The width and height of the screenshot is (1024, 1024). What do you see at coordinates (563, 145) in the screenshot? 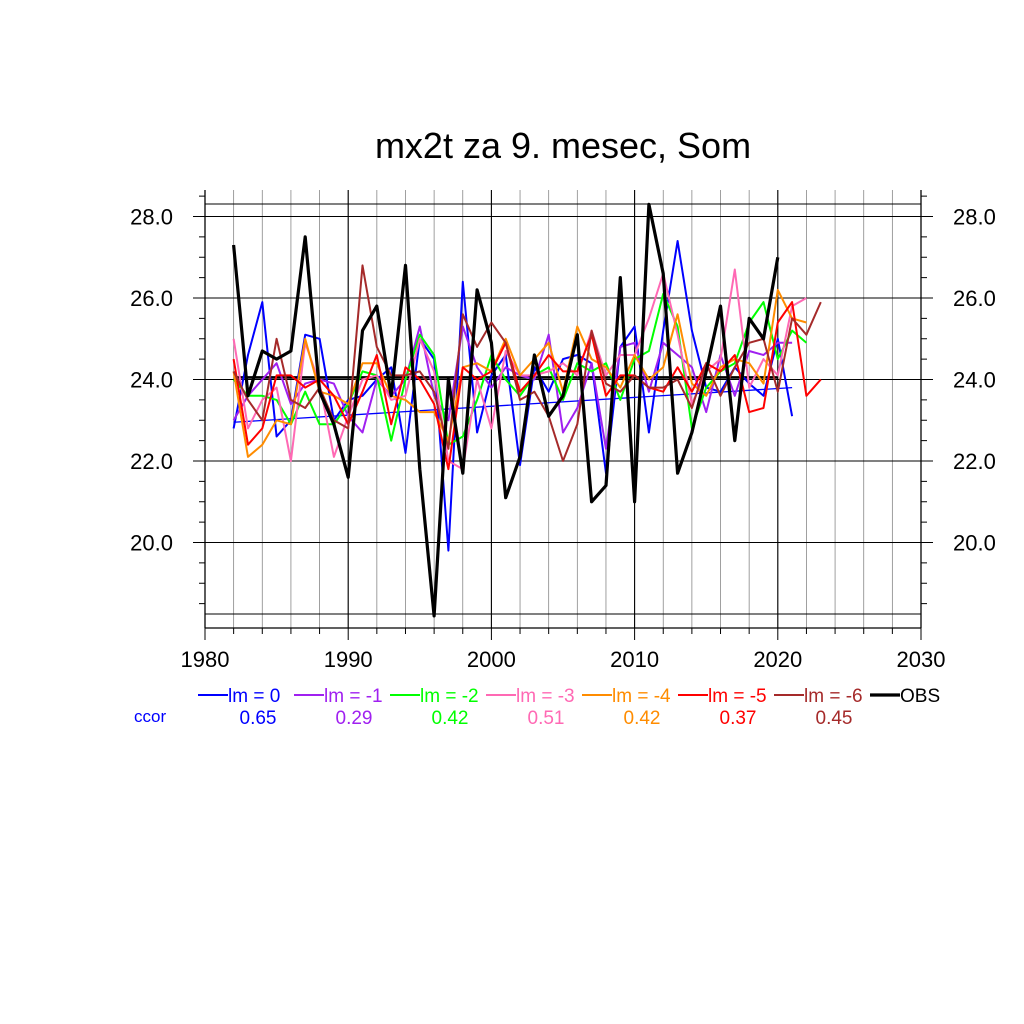
I see `chart-title: mx2t za 9. mesec, Som` at bounding box center [563, 145].